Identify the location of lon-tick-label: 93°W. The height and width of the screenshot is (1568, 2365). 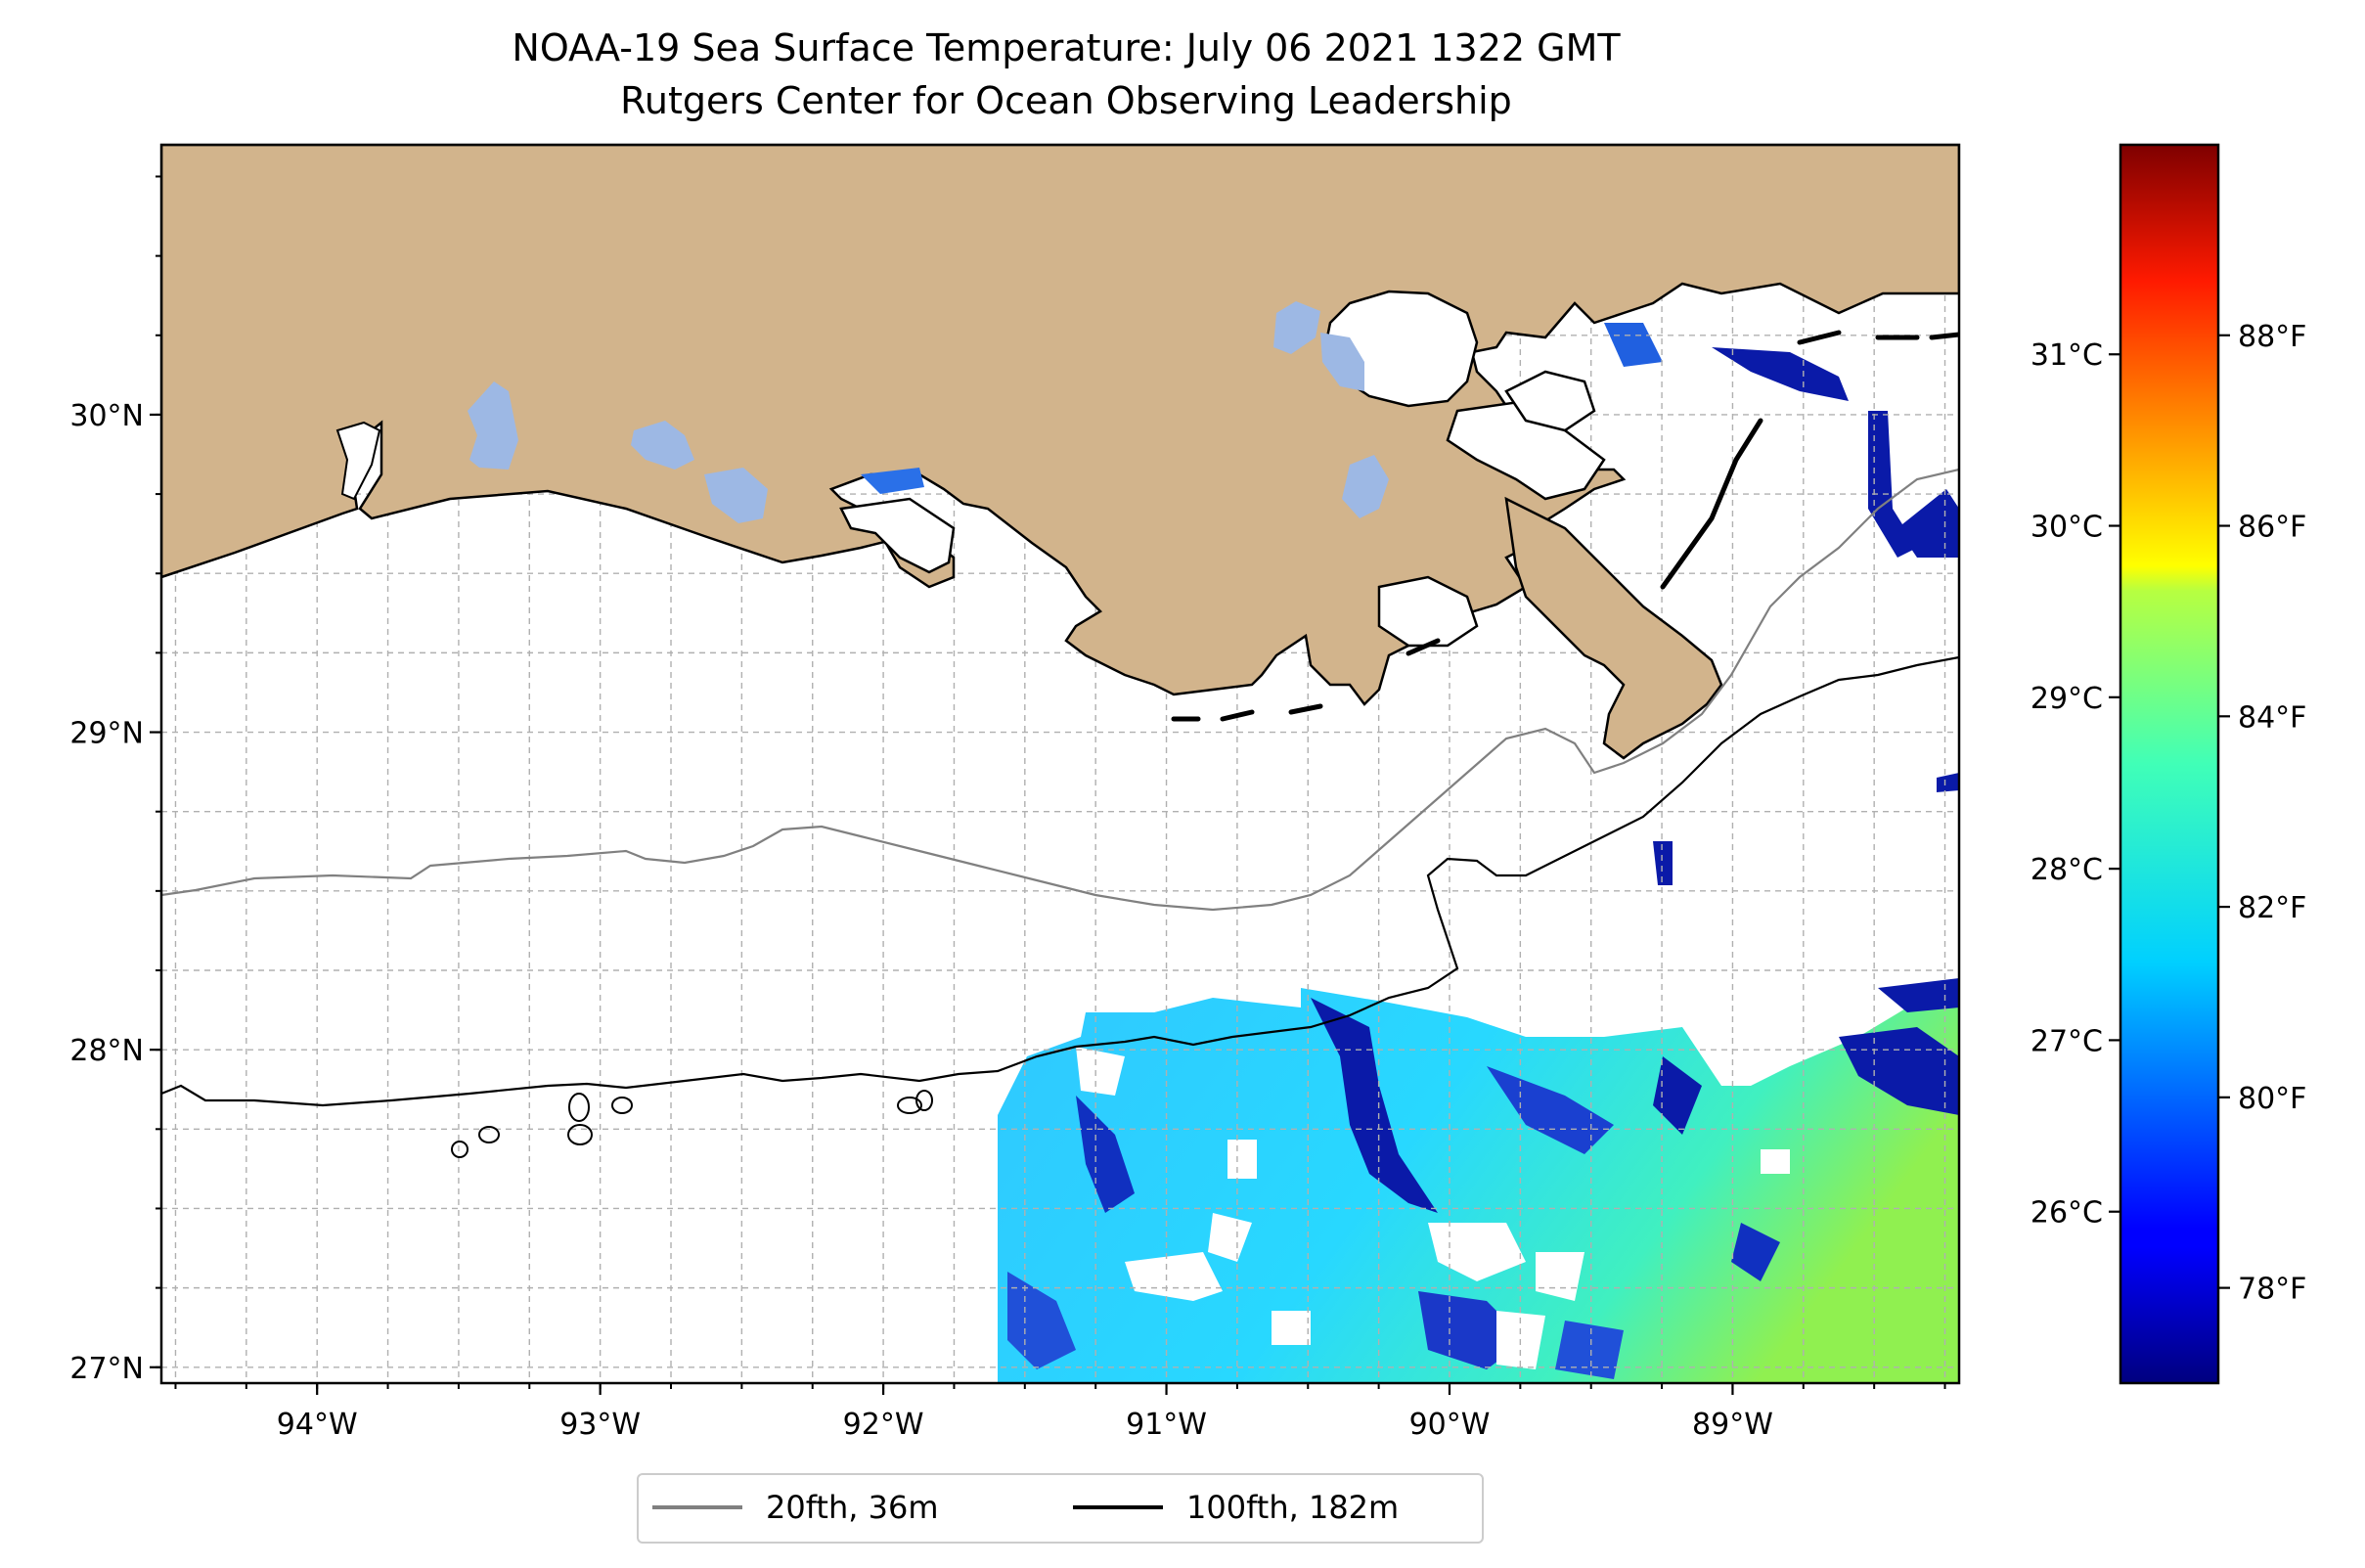
(600, 1425).